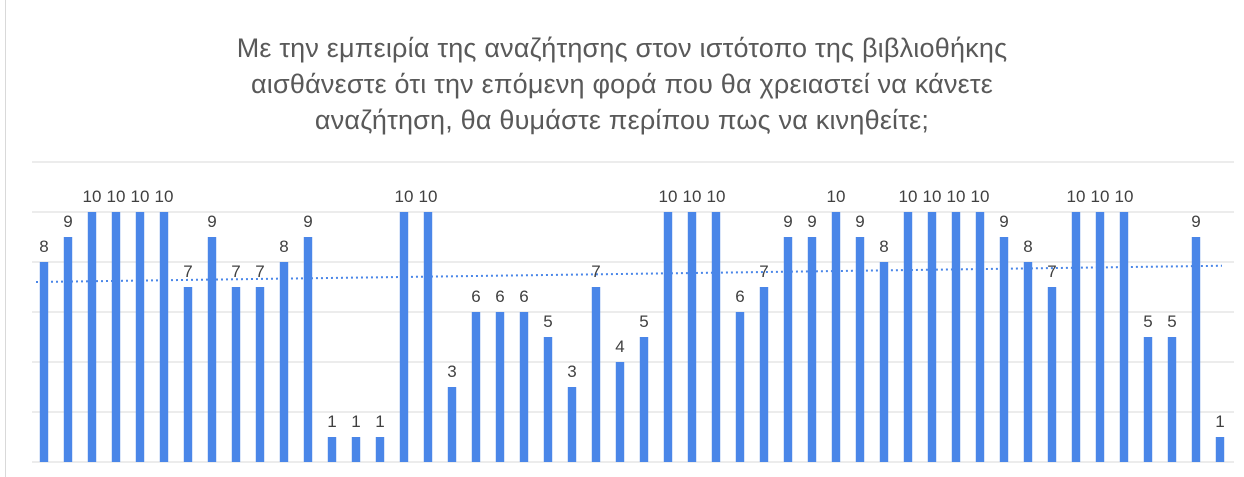  I want to click on data-label-14: 1, so click(355, 421).